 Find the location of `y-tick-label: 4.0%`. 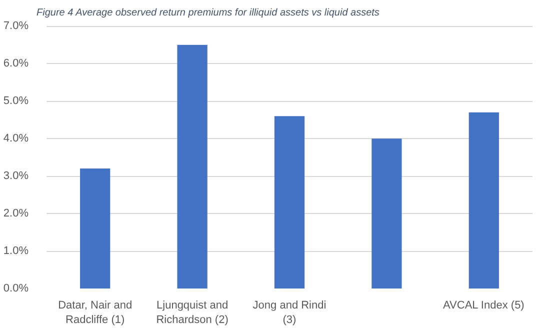

y-tick-label: 4.0% is located at coordinates (16, 138).